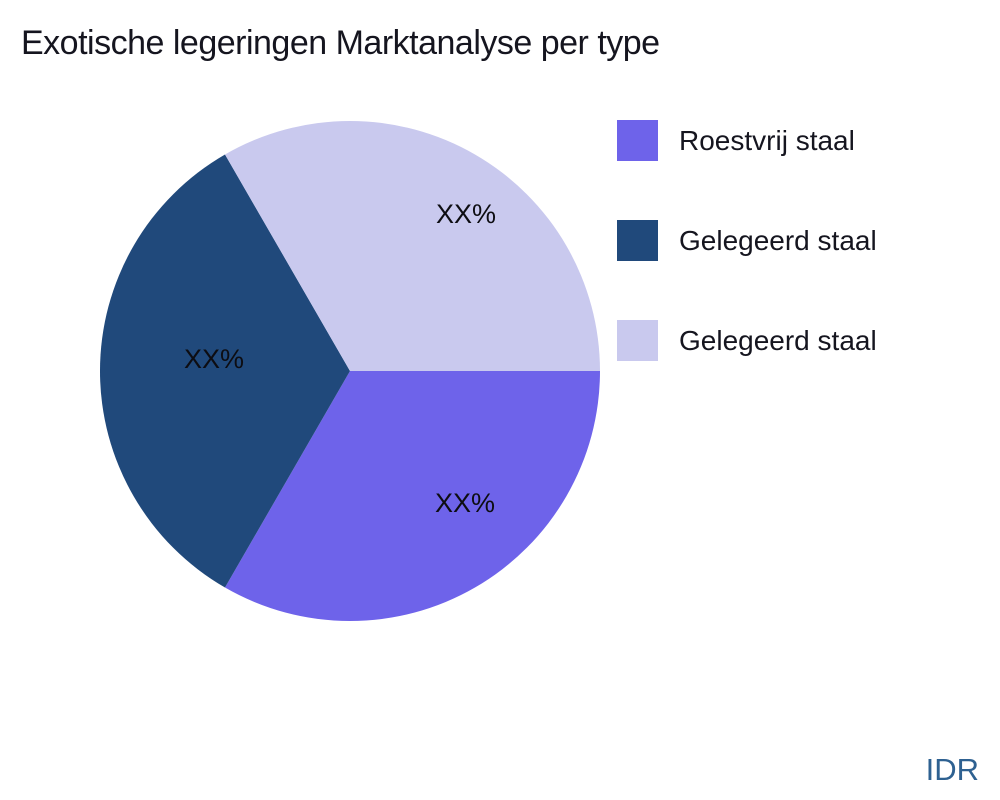 The width and height of the screenshot is (1000, 800). What do you see at coordinates (466, 214) in the screenshot?
I see `pie-label-gelegeerd-staal-light: XX%` at bounding box center [466, 214].